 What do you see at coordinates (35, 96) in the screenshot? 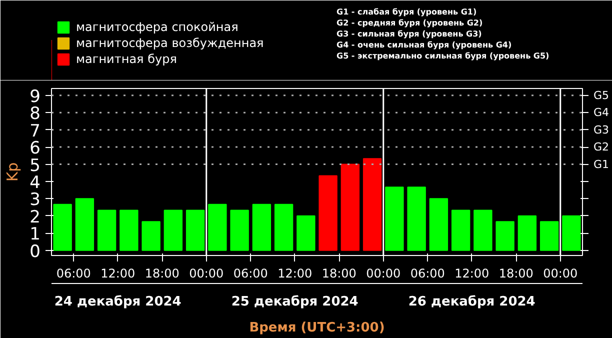
I see `y-tick-label: 9` at bounding box center [35, 96].